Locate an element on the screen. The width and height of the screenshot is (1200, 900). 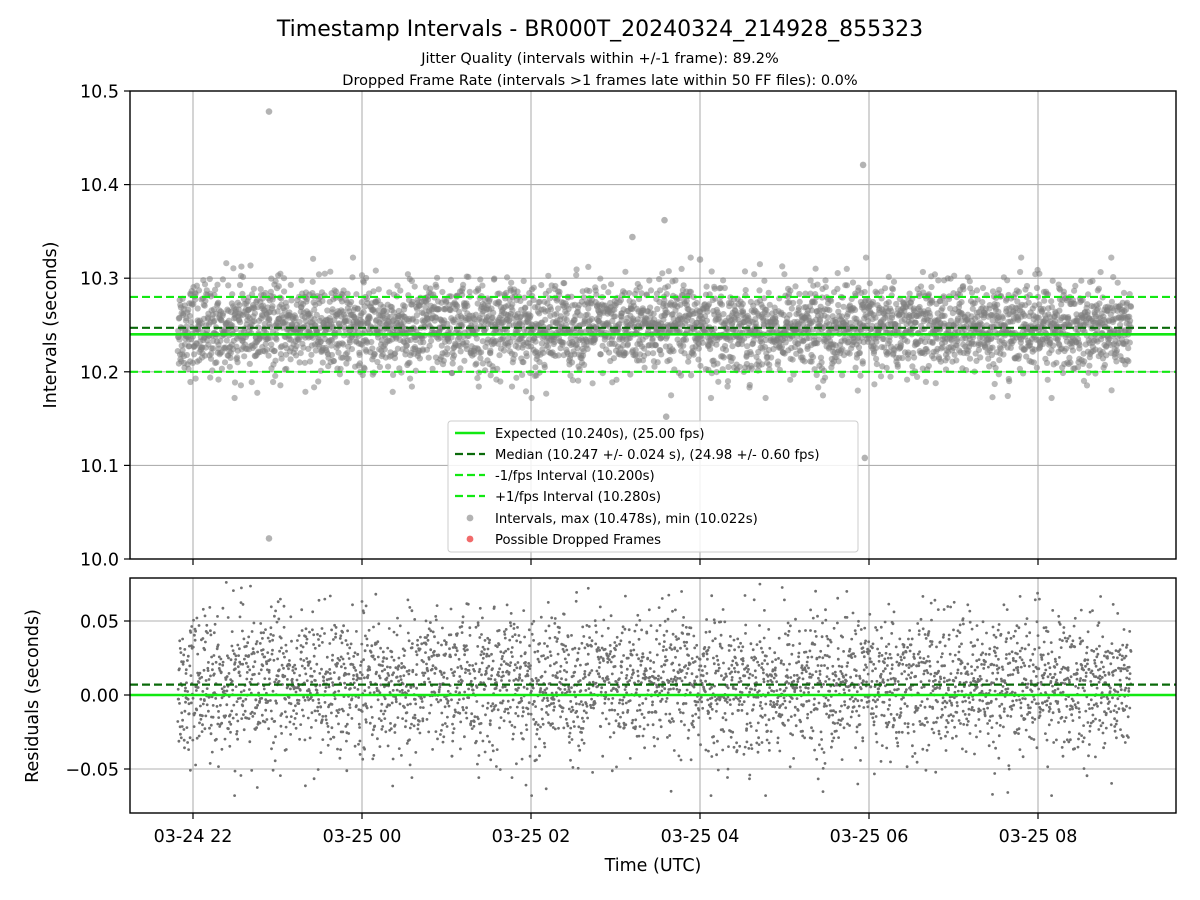
interval-outlier-point is located at coordinates (700, 259).